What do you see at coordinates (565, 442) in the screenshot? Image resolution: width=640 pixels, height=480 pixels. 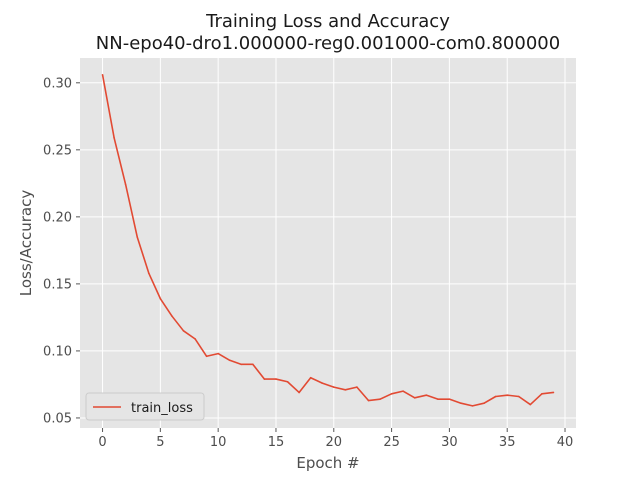 I see `x-tick-label: 40` at bounding box center [565, 442].